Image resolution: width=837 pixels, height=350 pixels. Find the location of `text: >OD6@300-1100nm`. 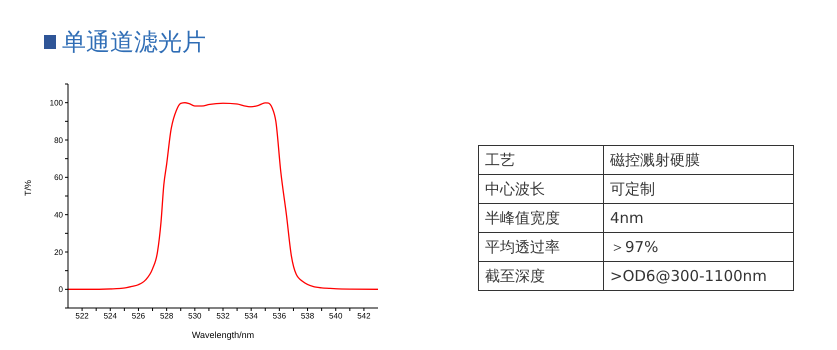

text: >OD6@300-1100nm is located at coordinates (699, 276).